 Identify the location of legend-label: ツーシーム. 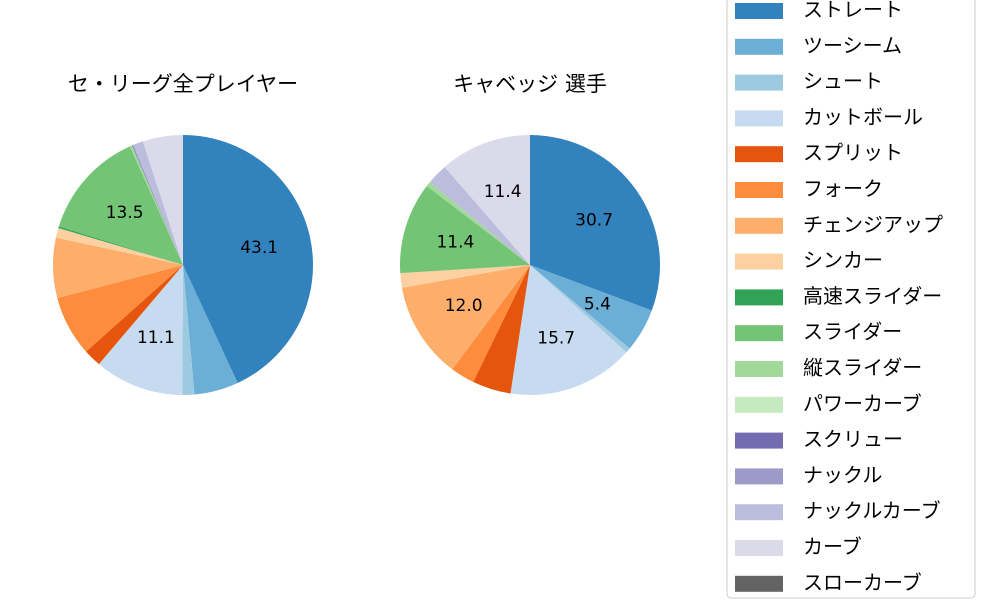
(852, 45).